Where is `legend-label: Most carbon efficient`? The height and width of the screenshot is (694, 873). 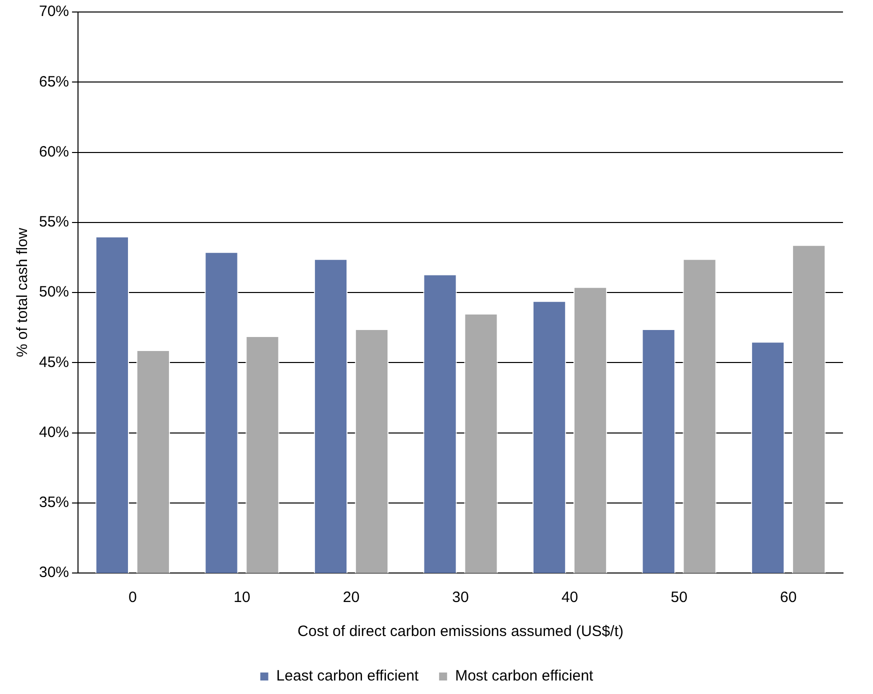
legend-label: Most carbon efficient is located at coordinates (524, 676).